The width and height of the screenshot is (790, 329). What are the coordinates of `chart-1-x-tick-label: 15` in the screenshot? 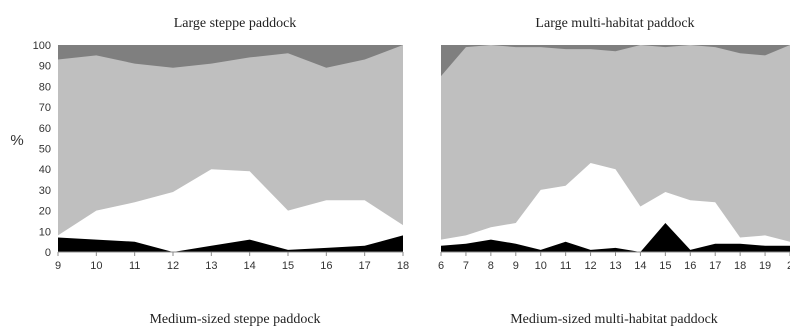 It's located at (288, 266).